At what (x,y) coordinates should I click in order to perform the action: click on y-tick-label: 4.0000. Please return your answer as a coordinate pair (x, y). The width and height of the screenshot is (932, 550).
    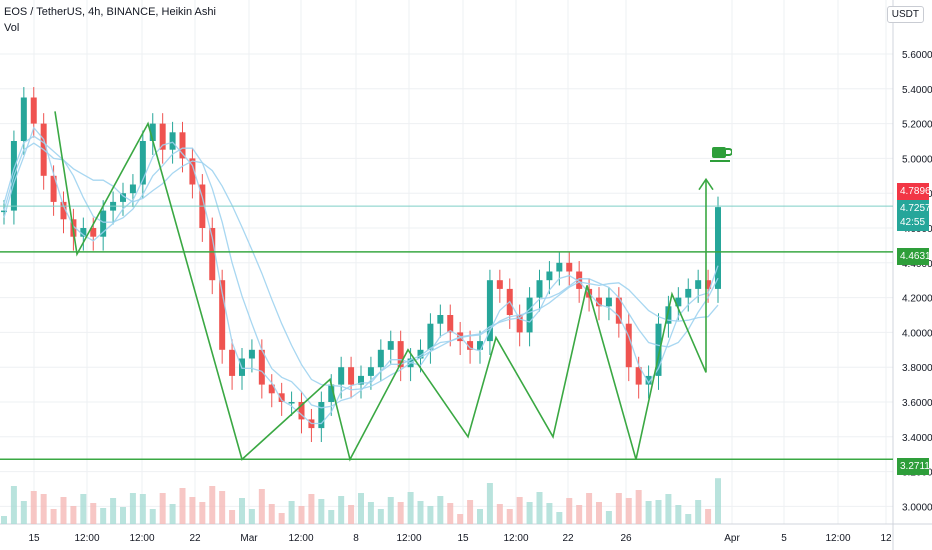
    Looking at the image, I should click on (917, 333).